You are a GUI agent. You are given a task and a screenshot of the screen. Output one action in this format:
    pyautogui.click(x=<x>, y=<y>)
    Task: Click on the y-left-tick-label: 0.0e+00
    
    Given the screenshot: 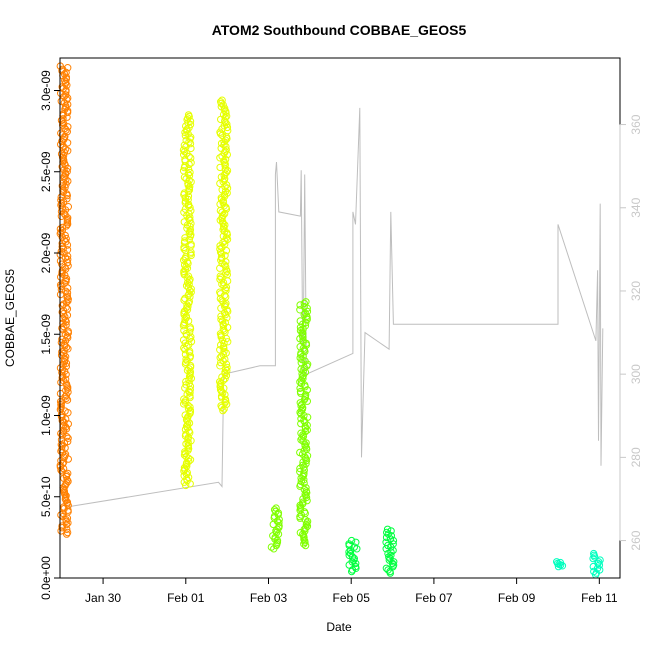 What is the action you would take?
    pyautogui.click(x=46, y=578)
    